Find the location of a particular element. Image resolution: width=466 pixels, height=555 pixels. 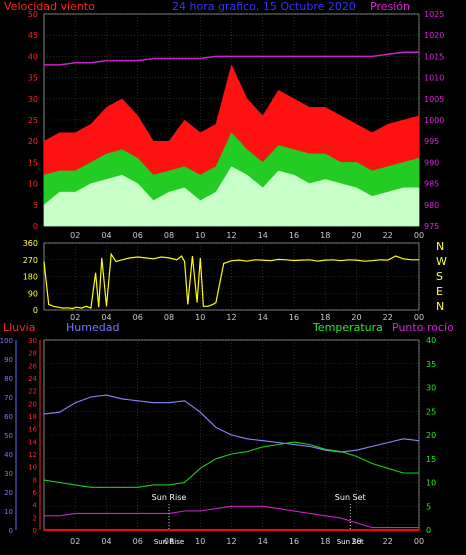

y-tick-lluvia: 12 is located at coordinates (32, 455).